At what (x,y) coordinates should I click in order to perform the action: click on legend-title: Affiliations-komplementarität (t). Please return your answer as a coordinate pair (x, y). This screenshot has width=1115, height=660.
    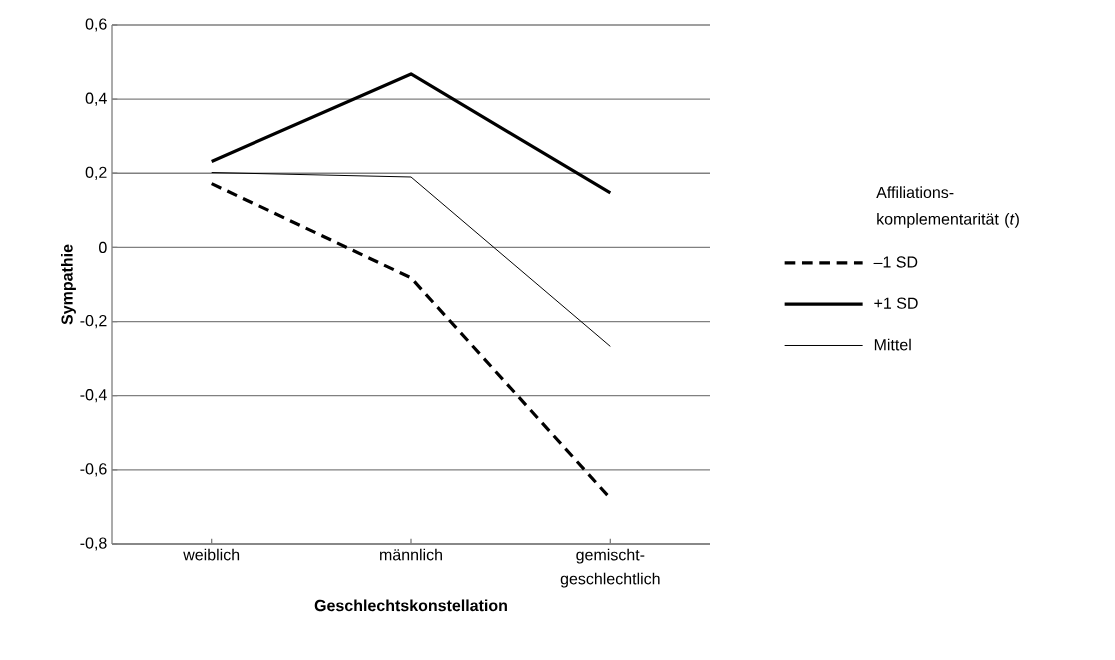
    Looking at the image, I should click on (947, 207).